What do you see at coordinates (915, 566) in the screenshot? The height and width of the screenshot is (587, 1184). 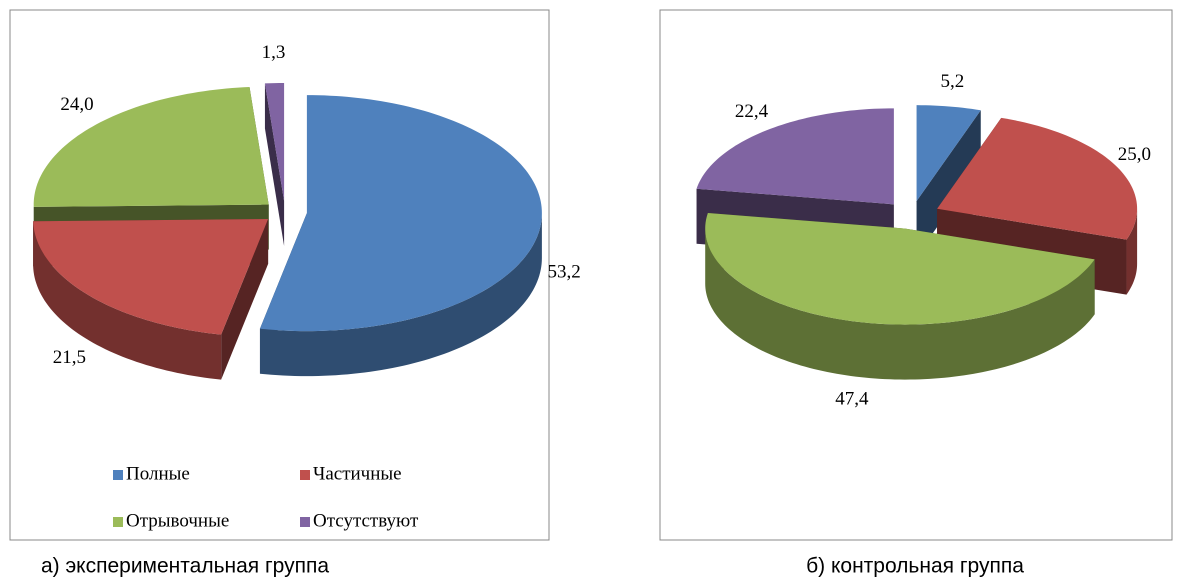 I see `chart-caption: б) контрольная группа` at bounding box center [915, 566].